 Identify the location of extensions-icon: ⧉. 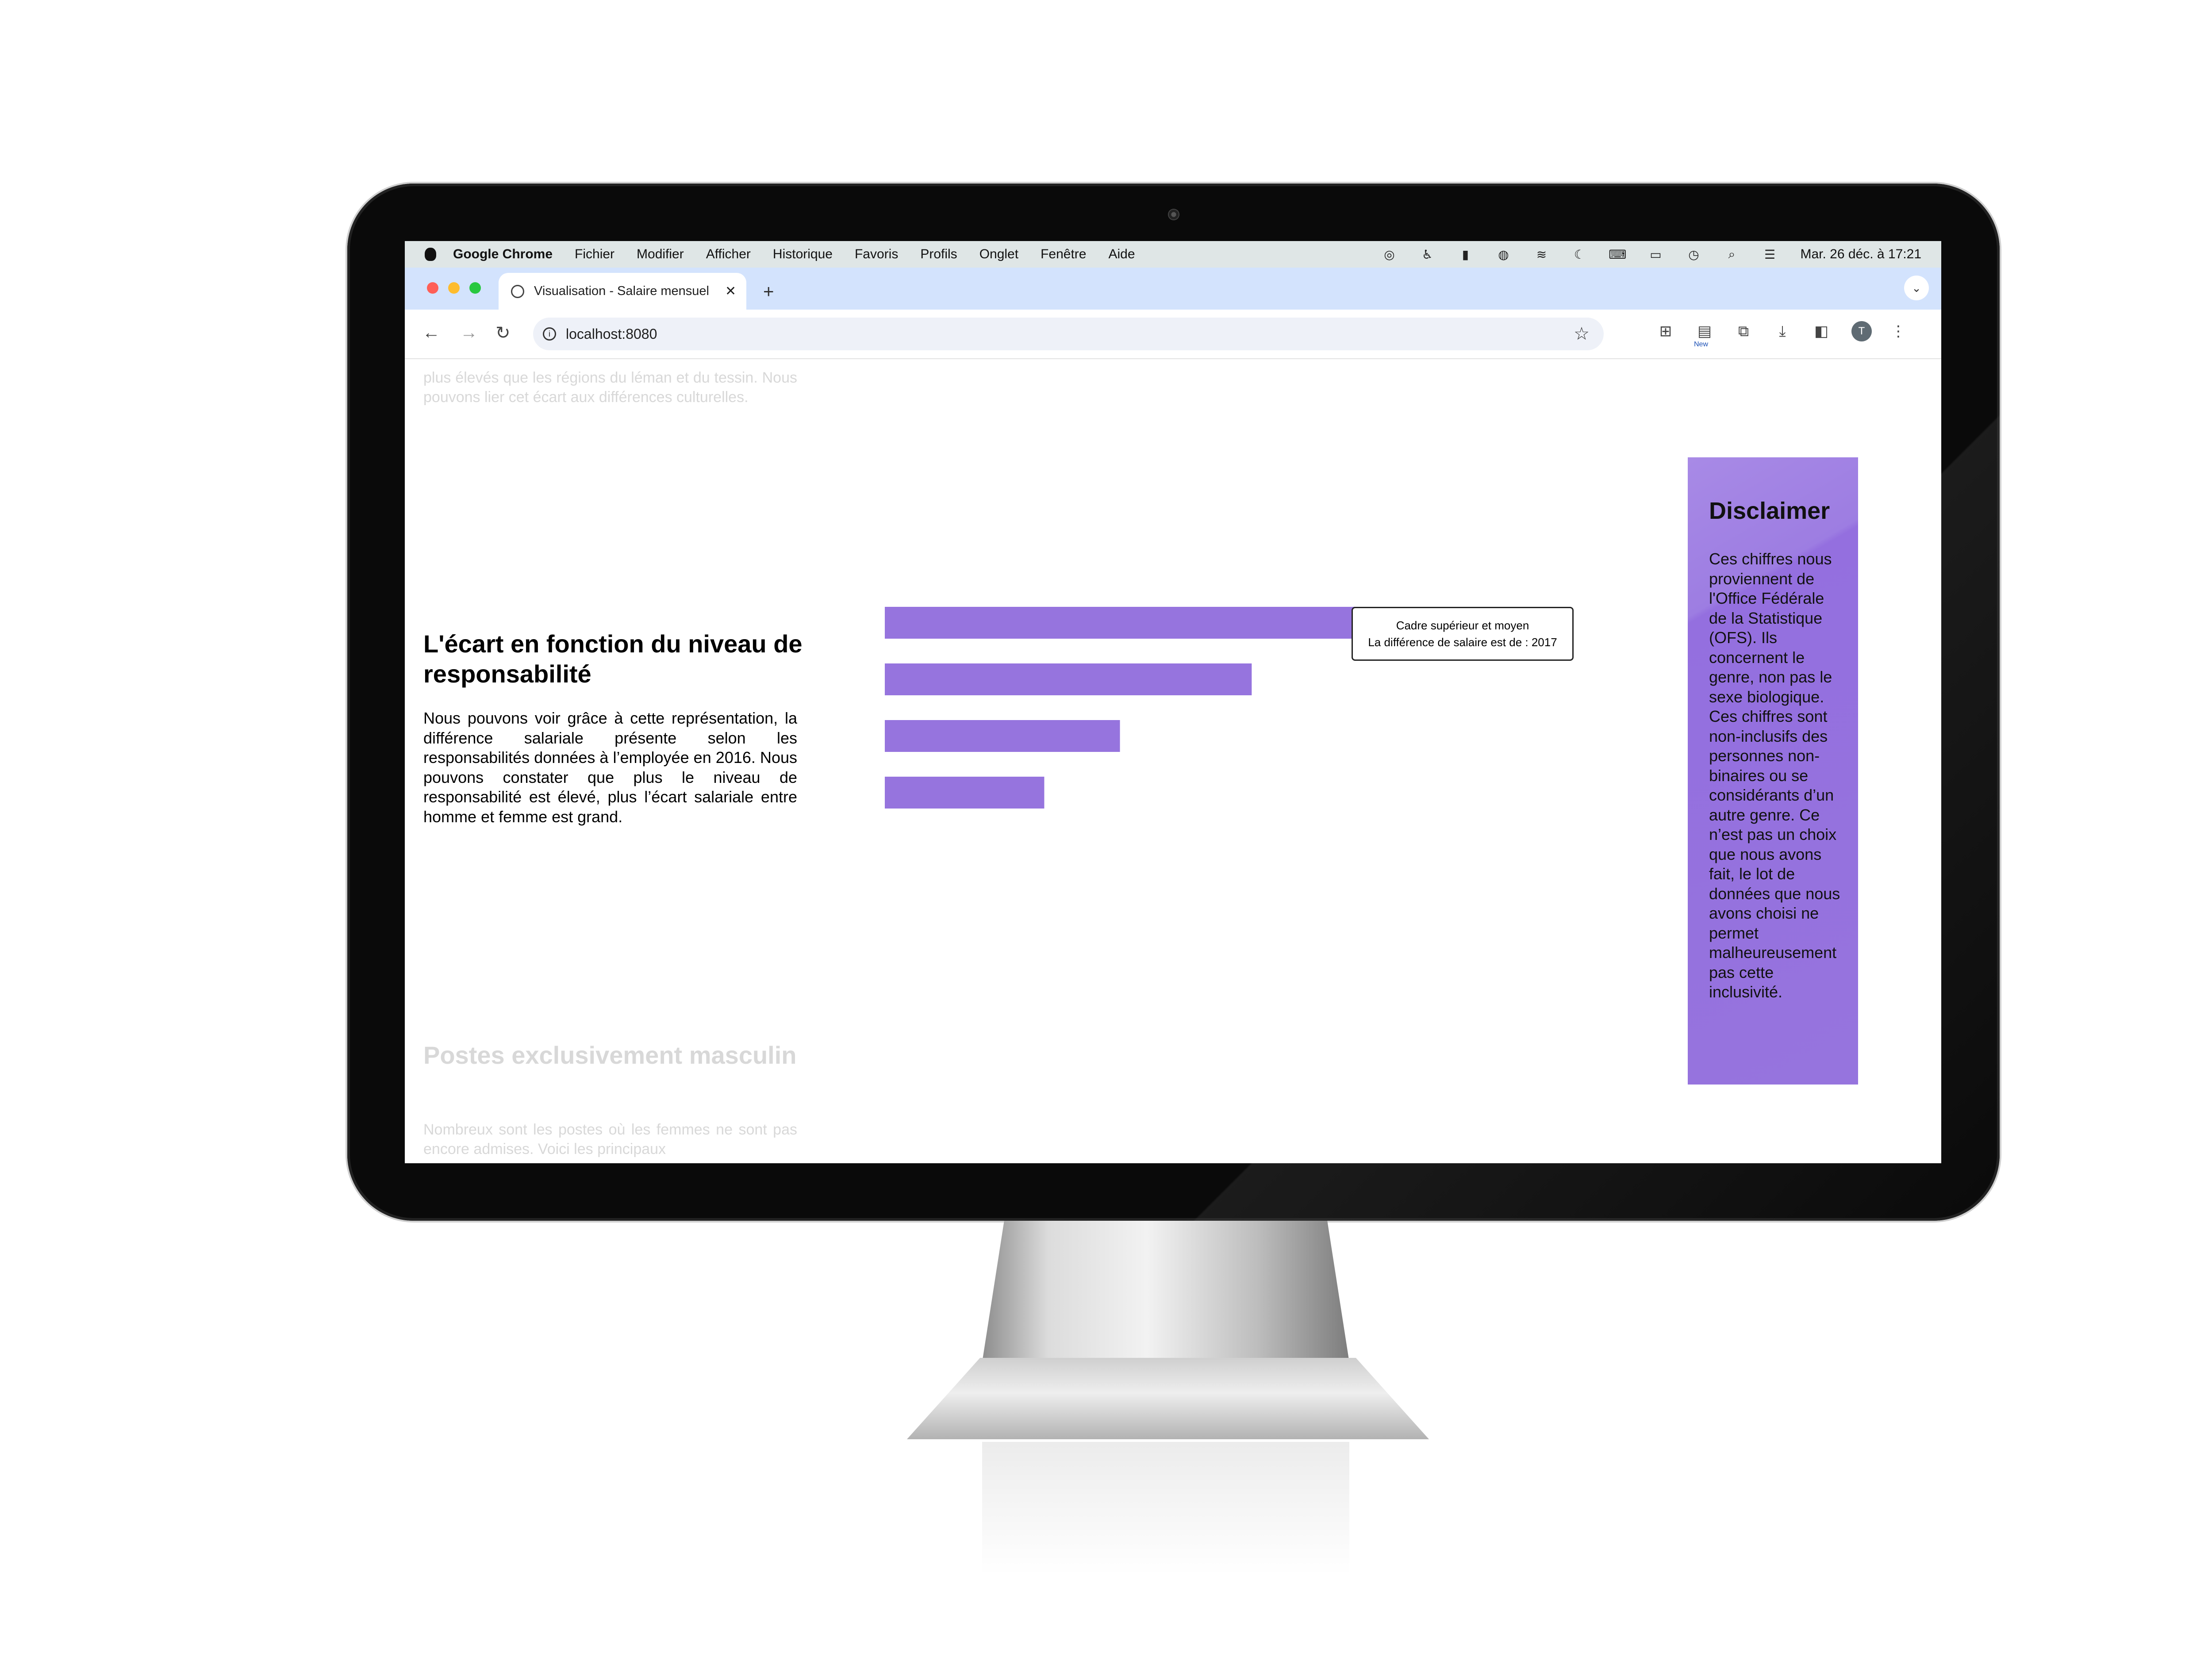
(1744, 331).